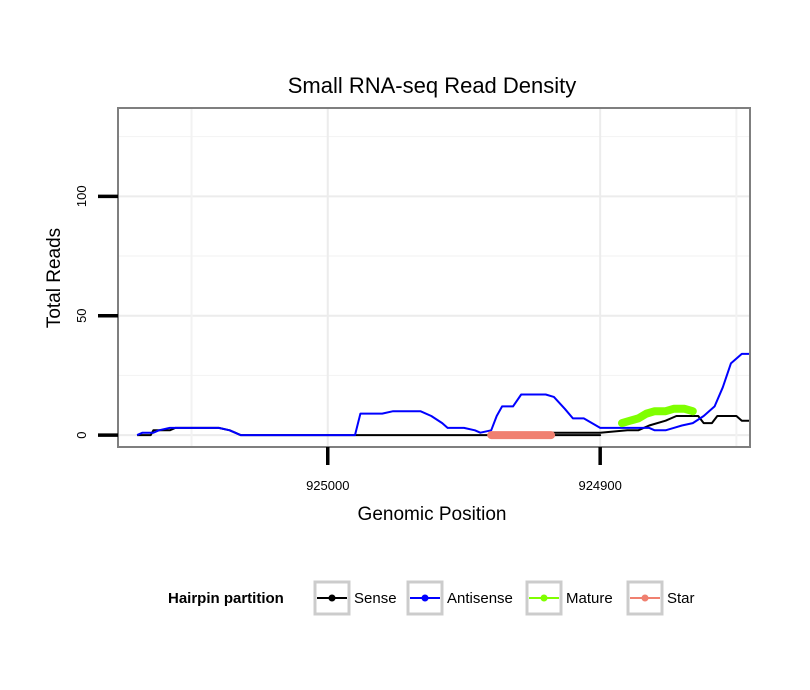 This screenshot has height=690, width=810. What do you see at coordinates (375, 598) in the screenshot?
I see `legend-label: Sense` at bounding box center [375, 598].